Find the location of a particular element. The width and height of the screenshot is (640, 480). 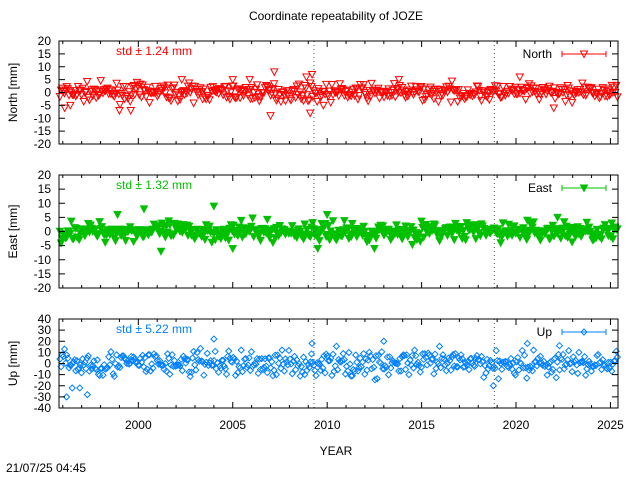

x-tick-label: 2010 is located at coordinates (327, 425).